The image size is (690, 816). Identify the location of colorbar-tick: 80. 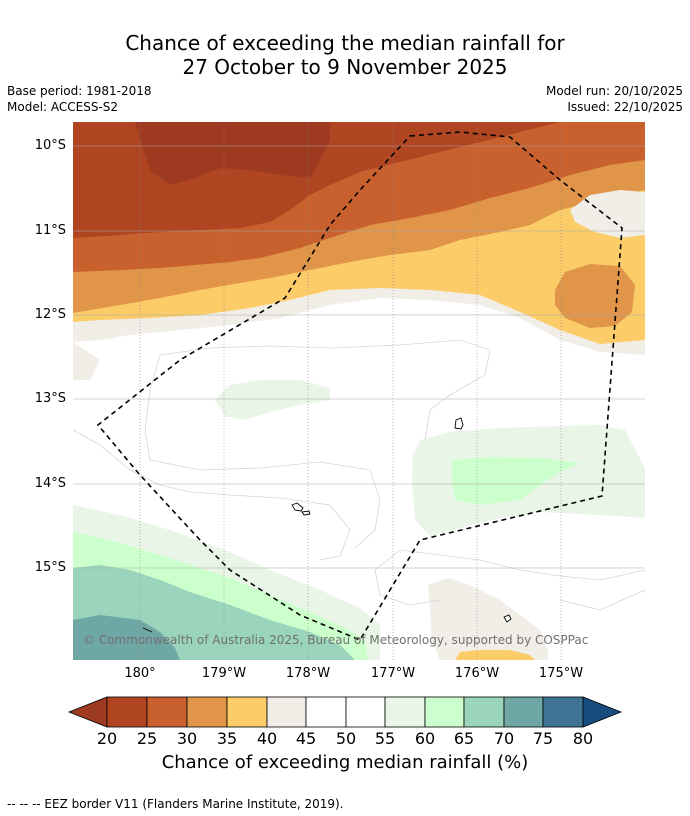
(583, 738).